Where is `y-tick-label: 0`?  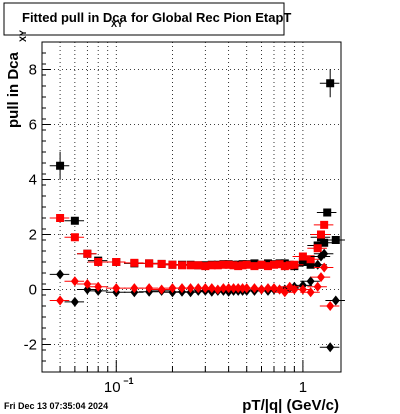 y-tick-label: 0 is located at coordinates (33, 290).